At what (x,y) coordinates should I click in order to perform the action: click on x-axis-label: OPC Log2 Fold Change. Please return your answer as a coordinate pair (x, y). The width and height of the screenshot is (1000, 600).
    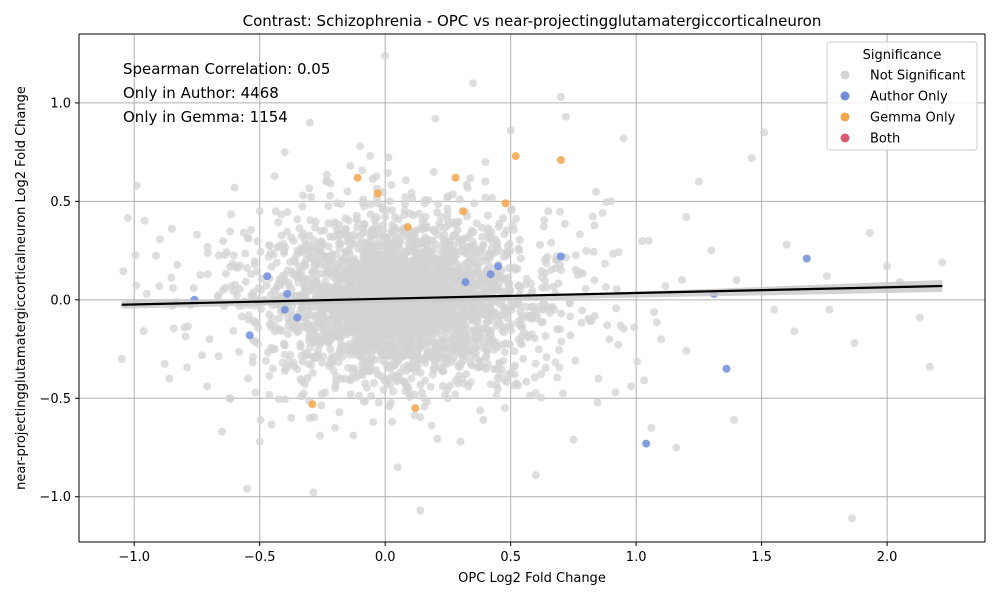
    Looking at the image, I should click on (532, 578).